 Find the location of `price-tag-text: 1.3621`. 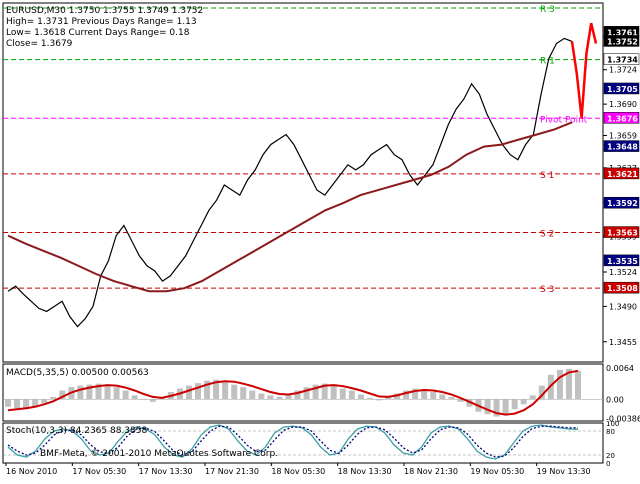

price-tag-text: 1.3621 is located at coordinates (622, 174).